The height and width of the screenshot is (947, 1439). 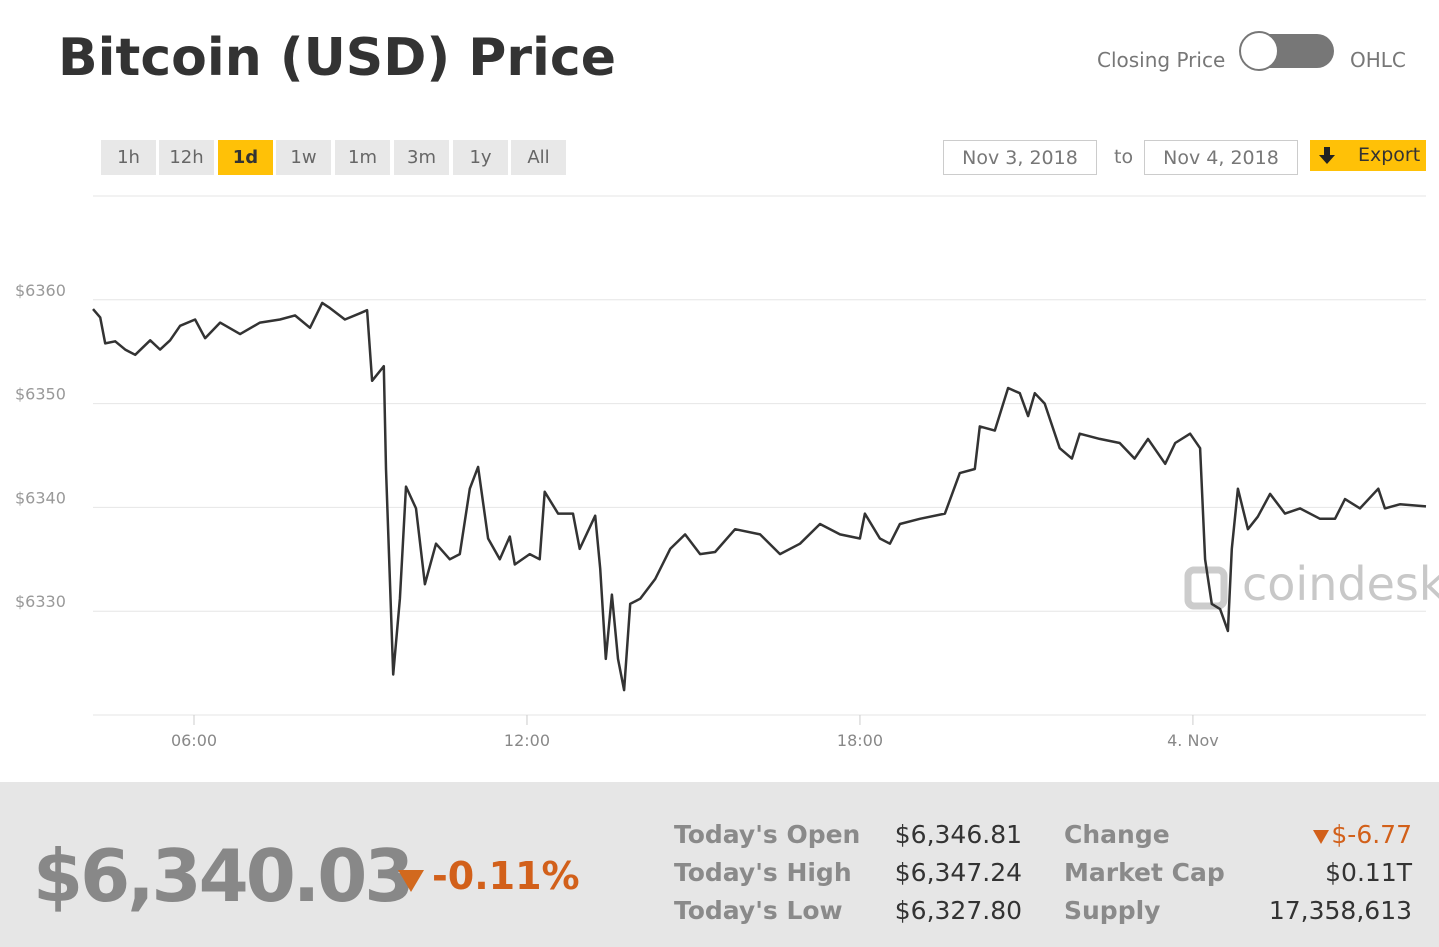 I want to click on change-percent: -0.11%, so click(x=506, y=876).